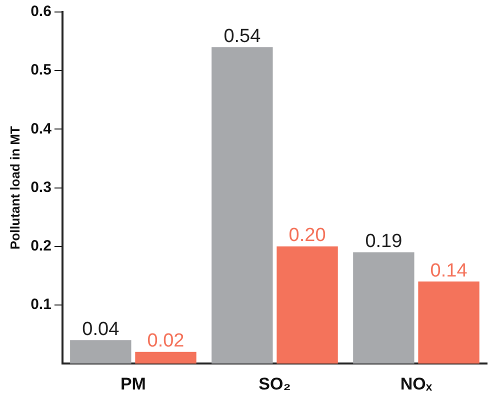 This screenshot has width=493, height=402. Describe the element at coordinates (243, 36) in the screenshot. I see `data-label: 0.54` at that location.